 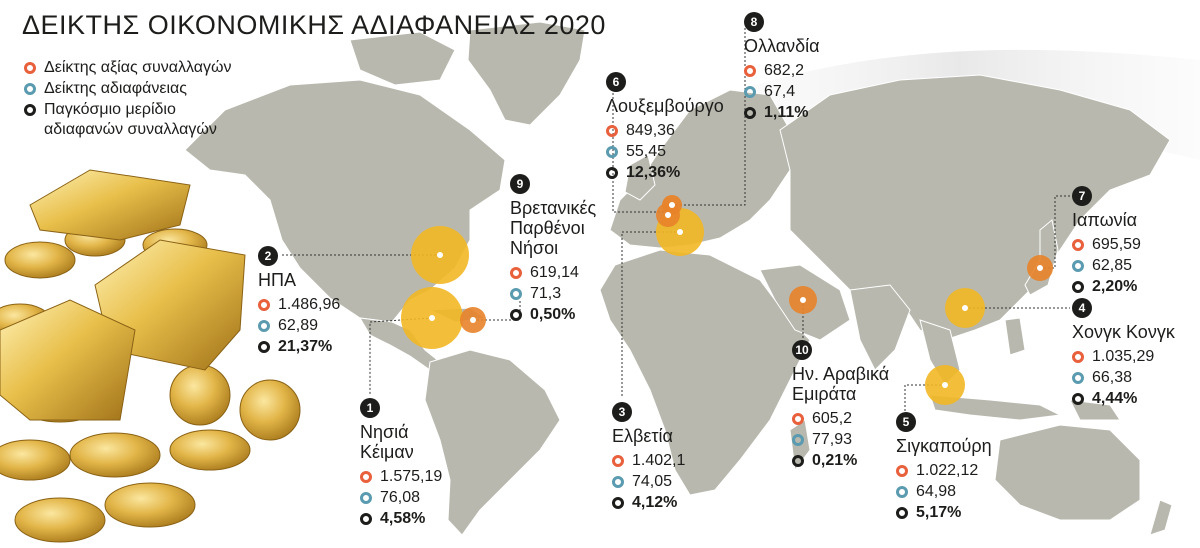 What do you see at coordinates (802, 350) in the screenshot?
I see `rank-badge: 10` at bounding box center [802, 350].